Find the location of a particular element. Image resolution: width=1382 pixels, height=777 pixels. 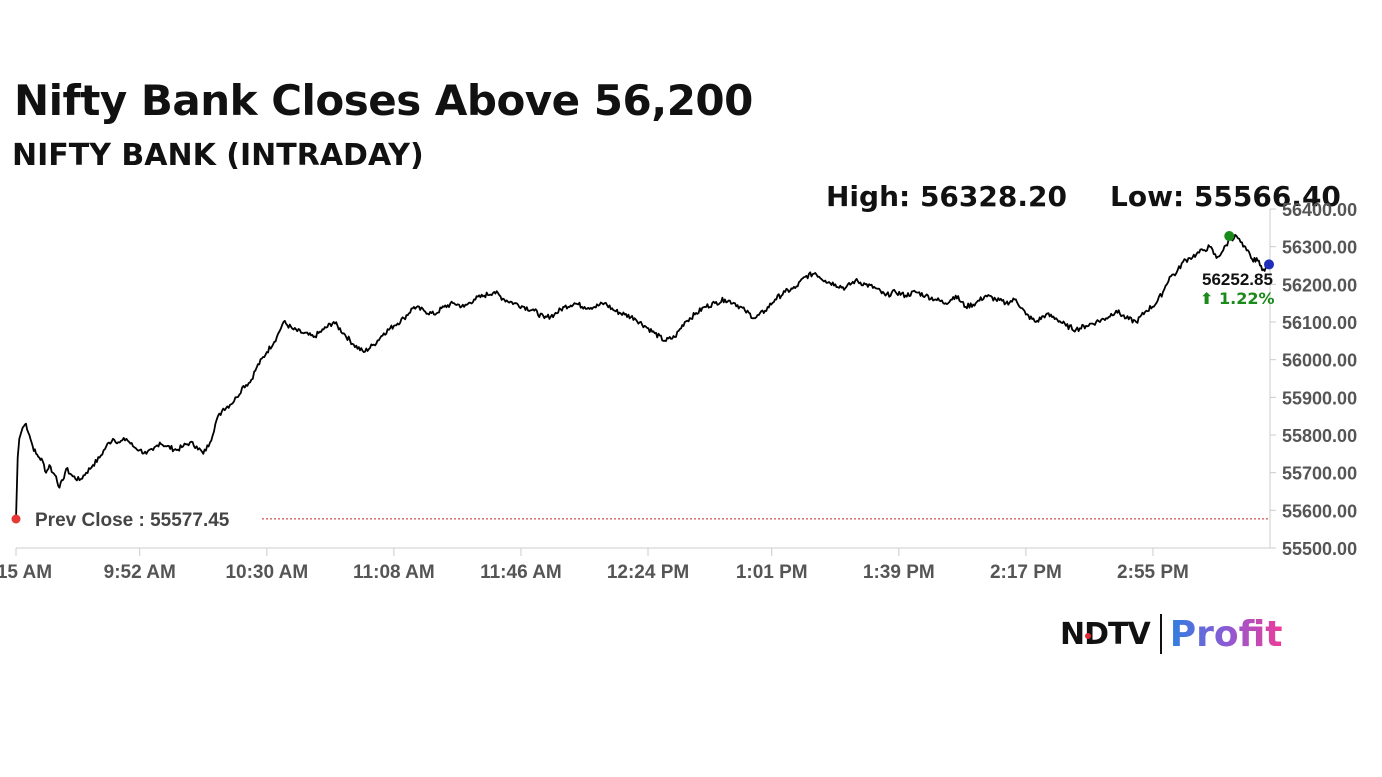

logo-red-dot is located at coordinates (1088, 635).